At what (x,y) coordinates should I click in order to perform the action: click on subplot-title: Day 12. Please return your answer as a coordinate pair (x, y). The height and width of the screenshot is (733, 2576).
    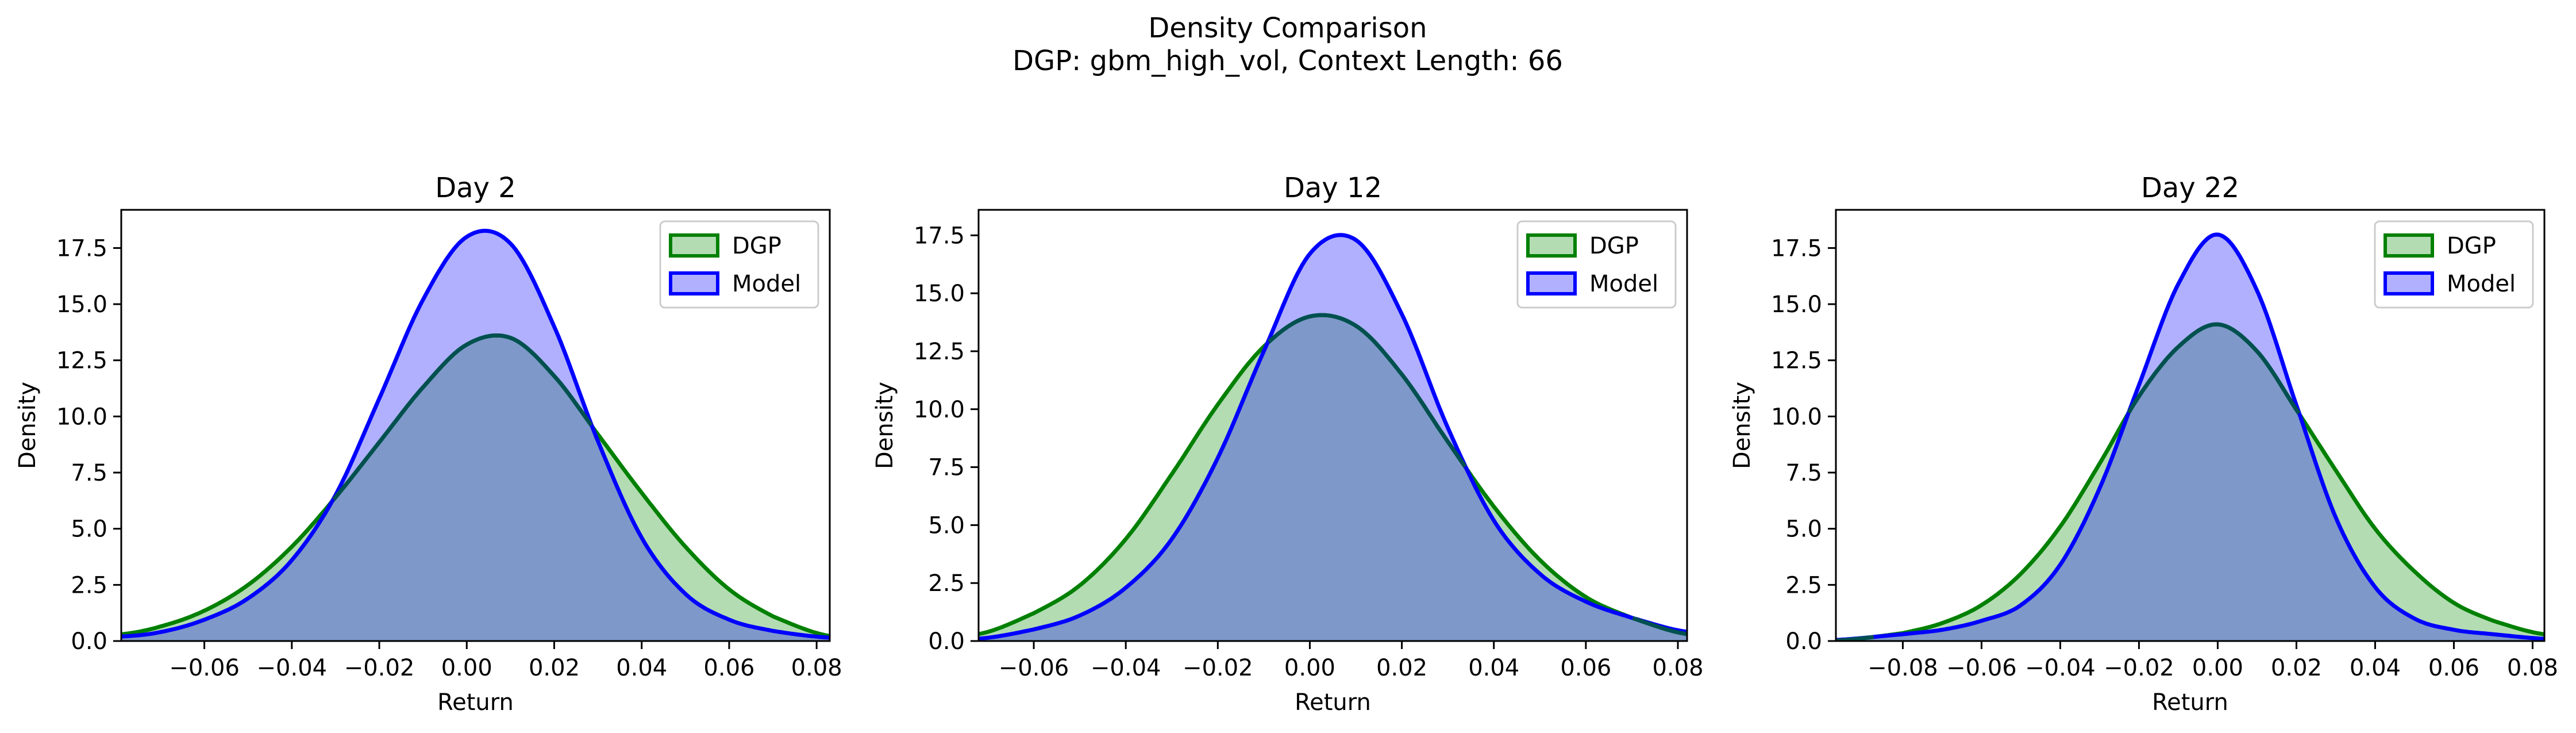
    Looking at the image, I should click on (1333, 188).